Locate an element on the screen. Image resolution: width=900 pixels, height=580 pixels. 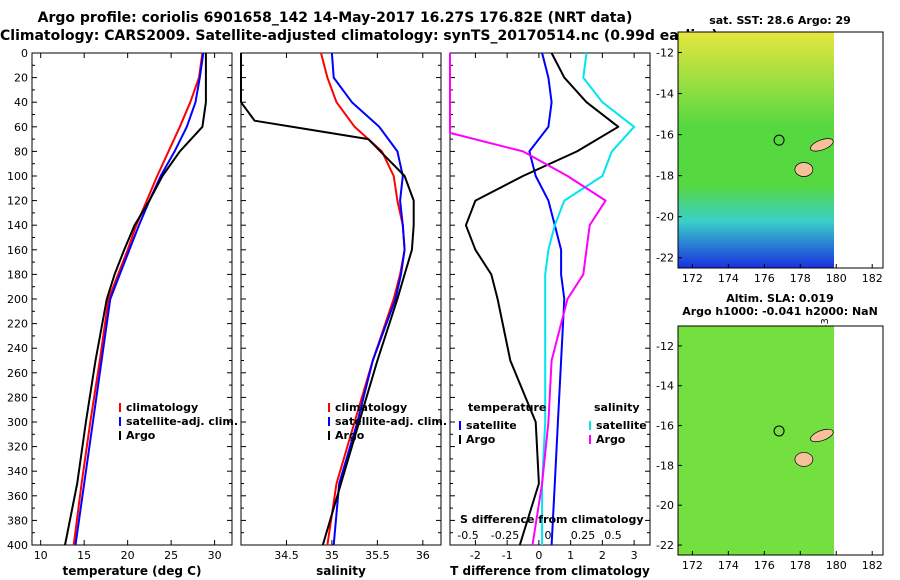
x-tick-label: 35 is located at coordinates (332, 555).